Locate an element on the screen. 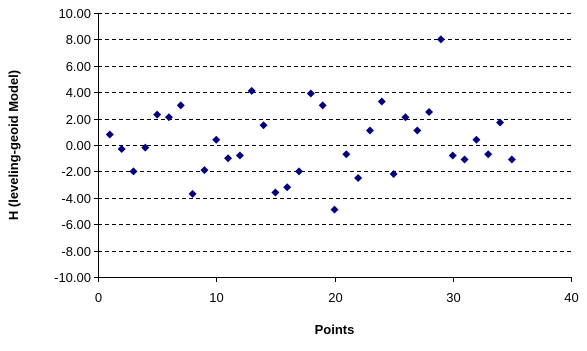 The height and width of the screenshot is (351, 587). y-tick-label: -8.00 is located at coordinates (76, 251).